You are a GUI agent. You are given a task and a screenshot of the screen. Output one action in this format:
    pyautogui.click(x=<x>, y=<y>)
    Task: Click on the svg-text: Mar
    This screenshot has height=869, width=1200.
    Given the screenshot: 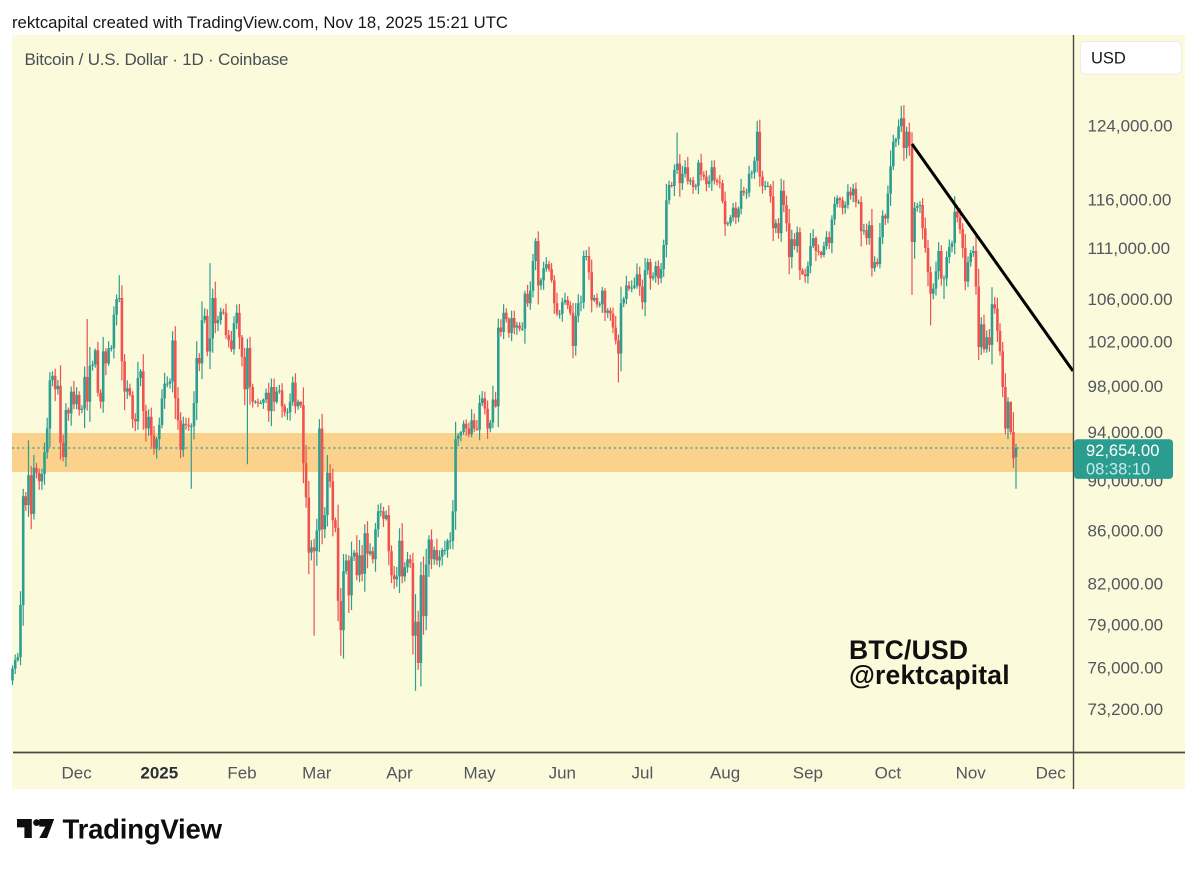 What is the action you would take?
    pyautogui.click(x=317, y=773)
    